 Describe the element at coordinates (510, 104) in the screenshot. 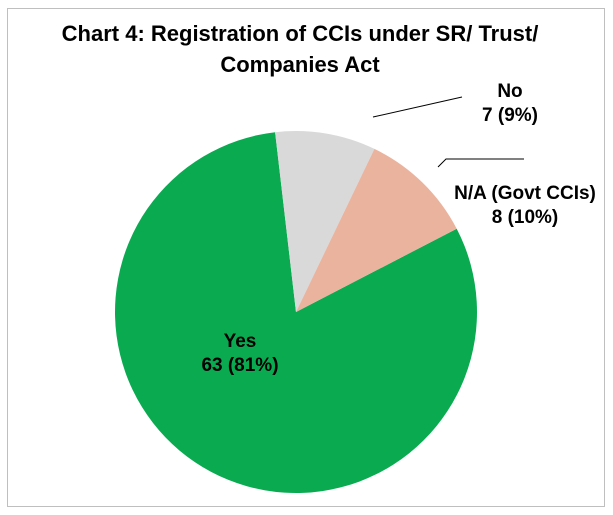

I see `data-label: No 7 (9%)` at that location.